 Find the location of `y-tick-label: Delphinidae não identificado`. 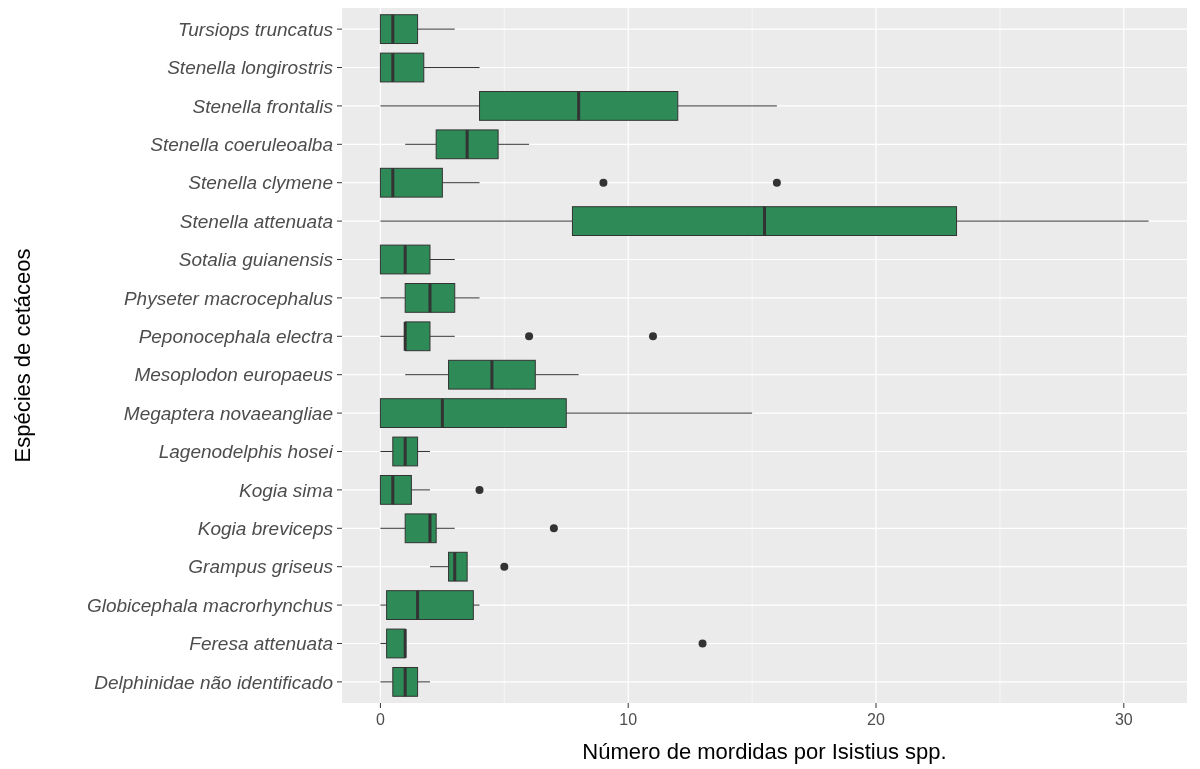

y-tick-label: Delphinidae não identificado is located at coordinates (213, 682).